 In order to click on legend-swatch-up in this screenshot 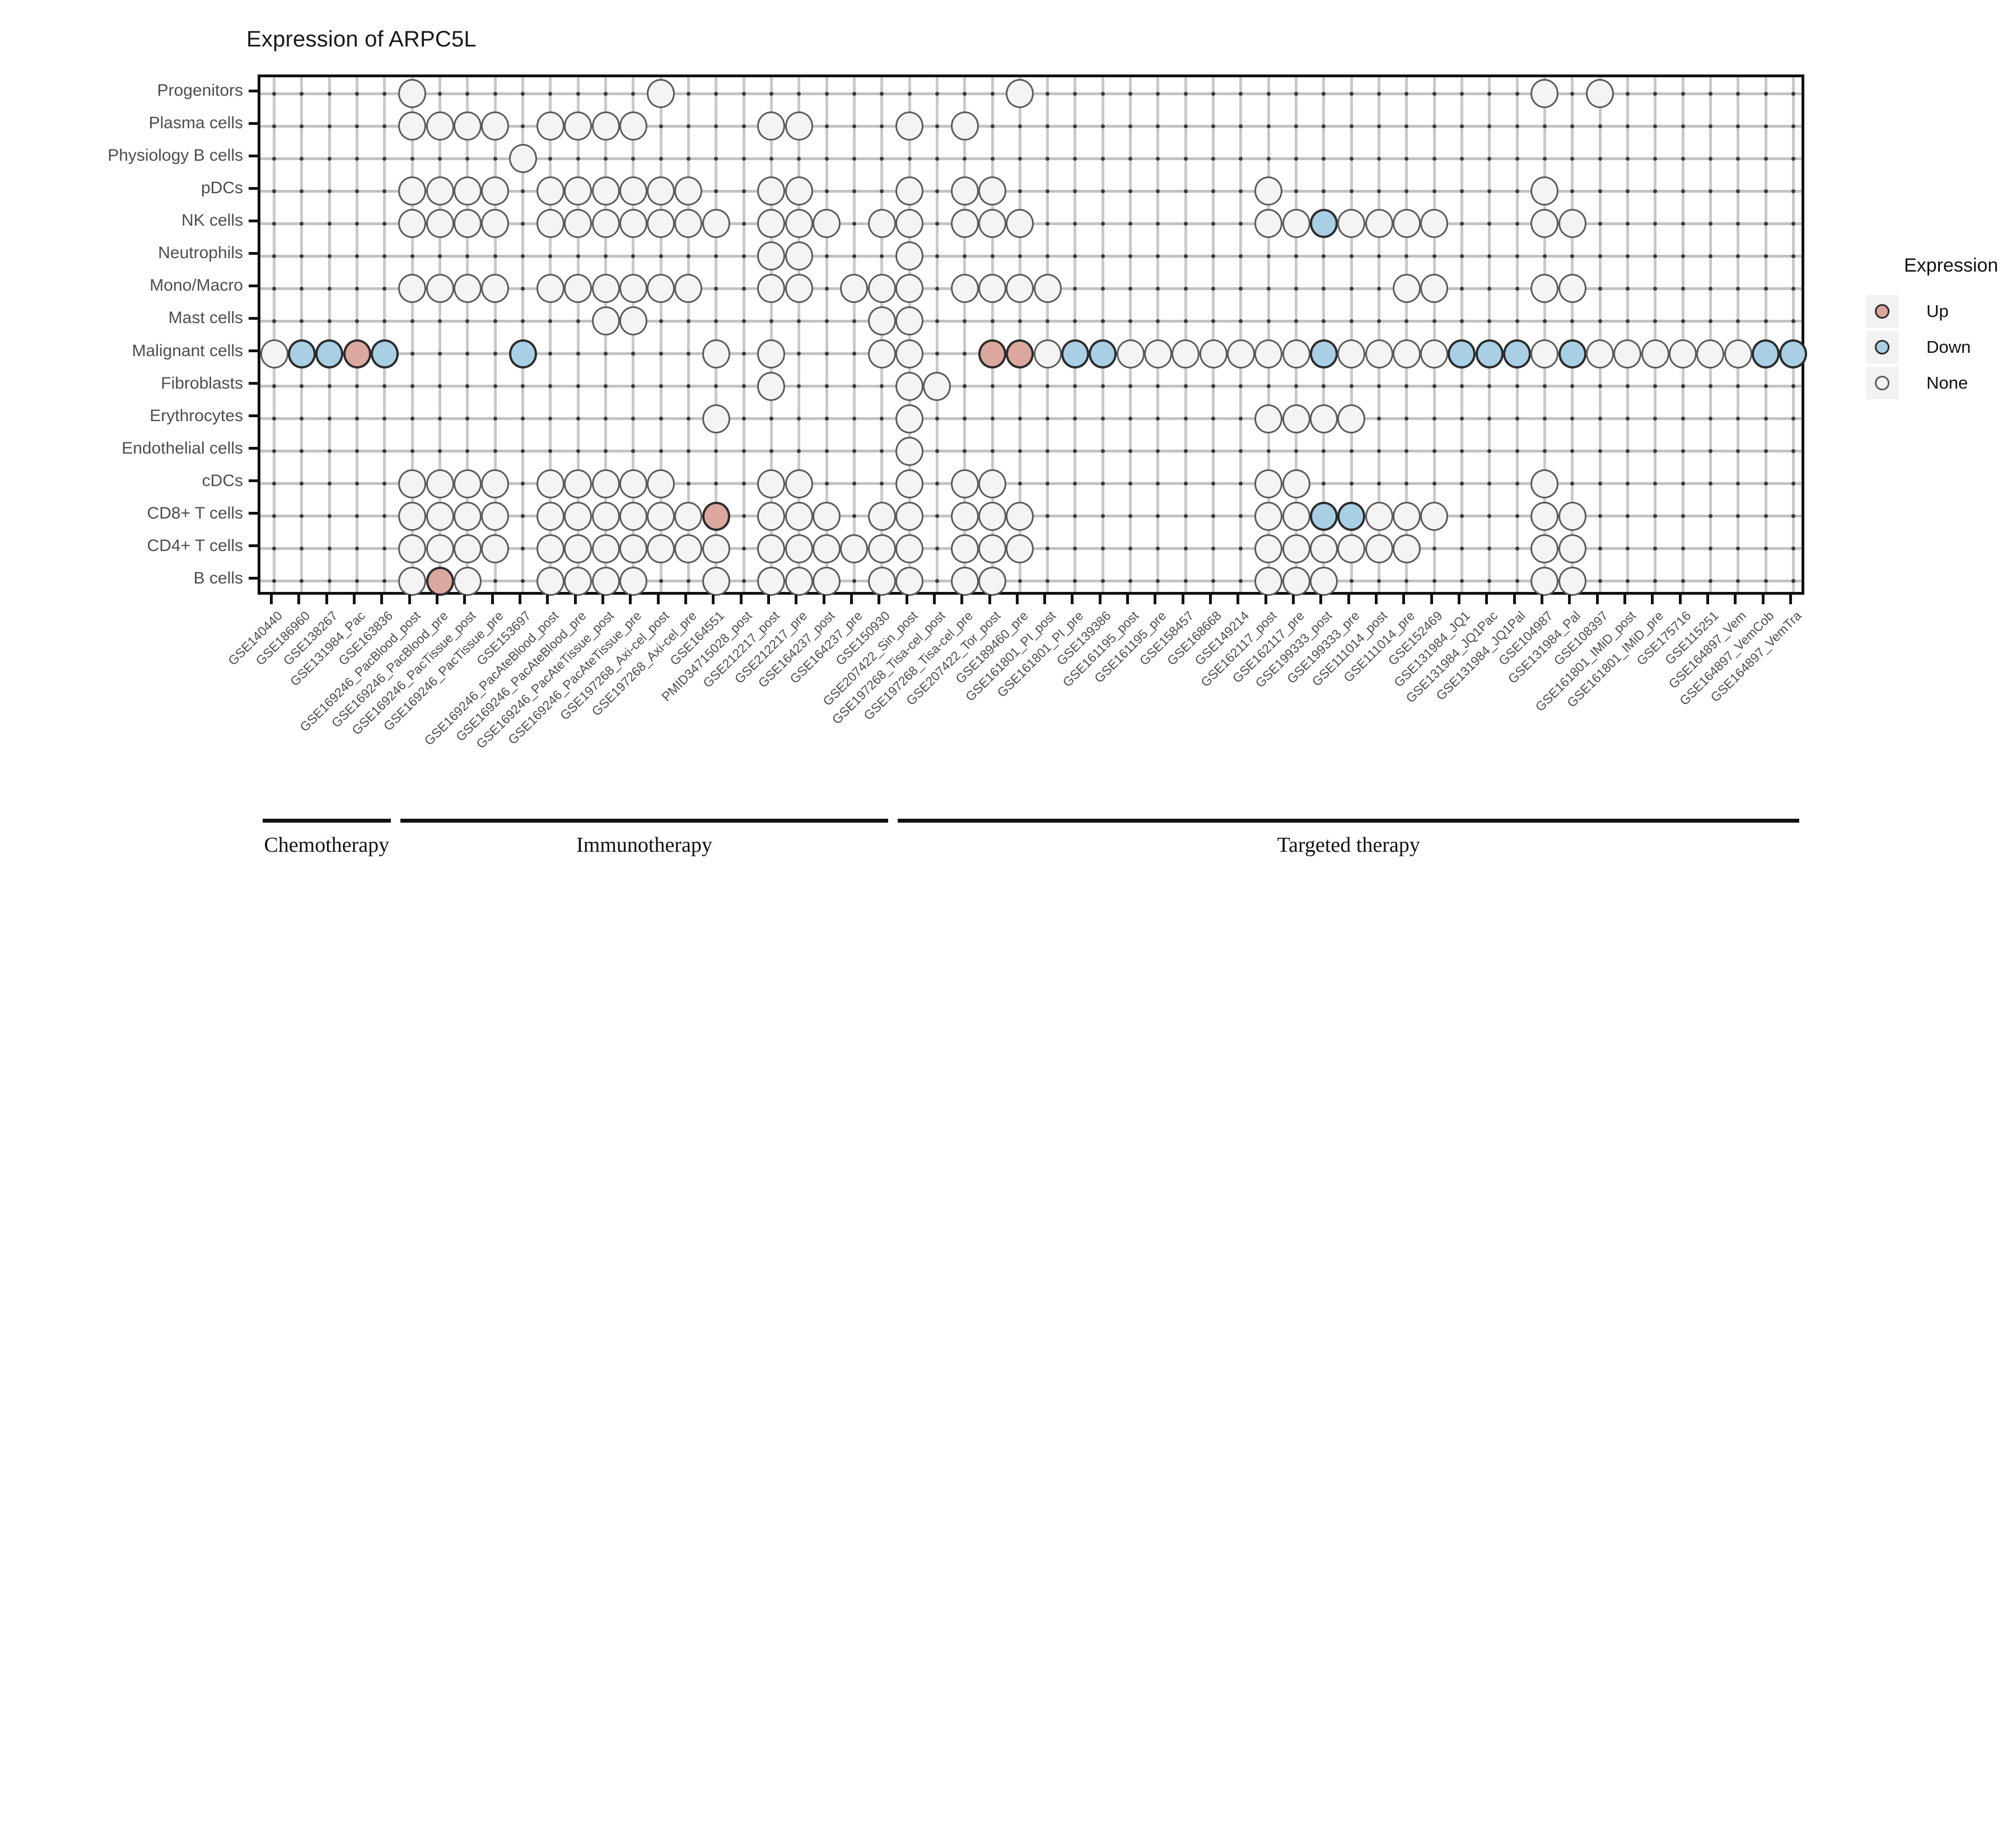, I will do `click(1882, 312)`.